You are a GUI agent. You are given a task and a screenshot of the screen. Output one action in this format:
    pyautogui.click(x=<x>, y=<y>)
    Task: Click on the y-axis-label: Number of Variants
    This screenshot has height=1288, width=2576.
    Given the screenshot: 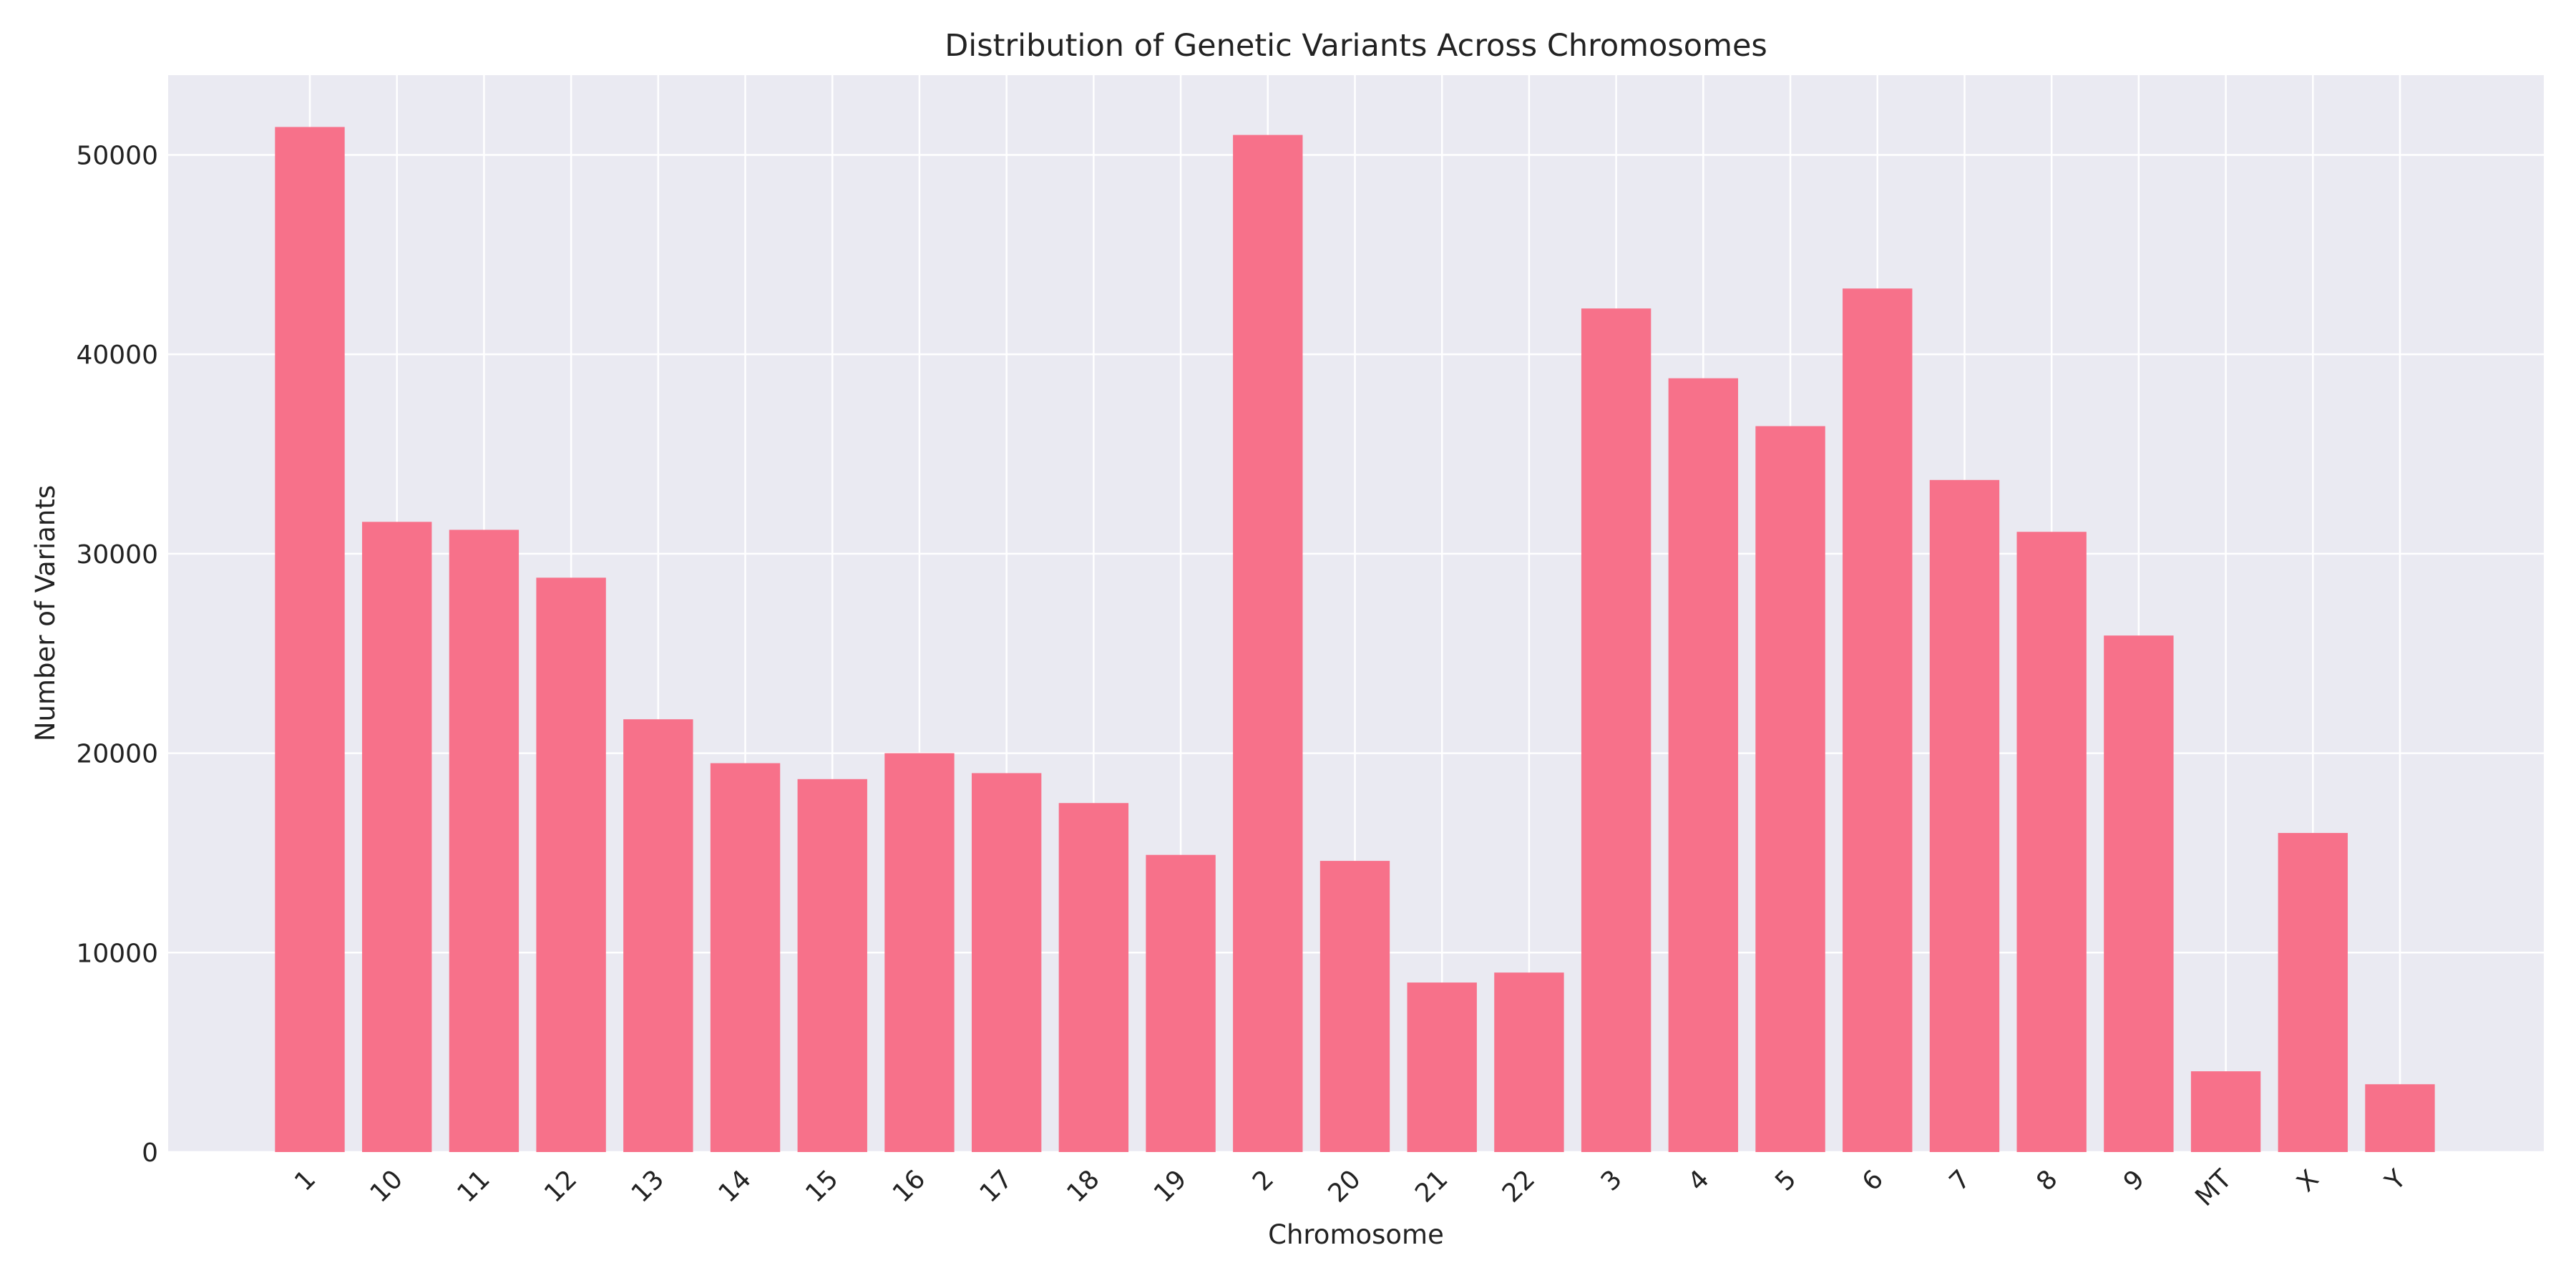 What is the action you would take?
    pyautogui.click(x=45, y=613)
    